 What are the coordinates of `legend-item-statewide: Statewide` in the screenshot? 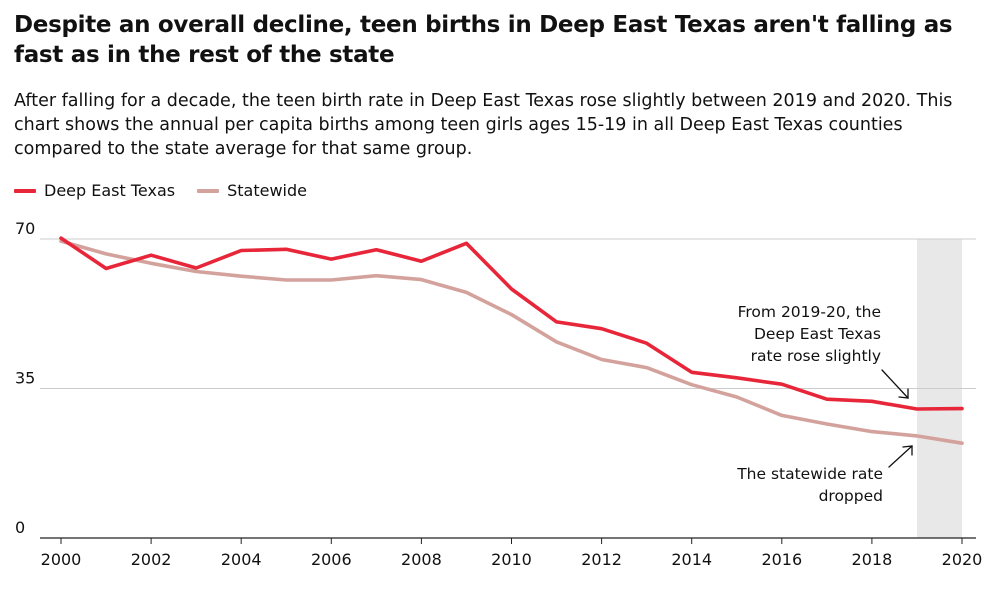 It's located at (252, 190).